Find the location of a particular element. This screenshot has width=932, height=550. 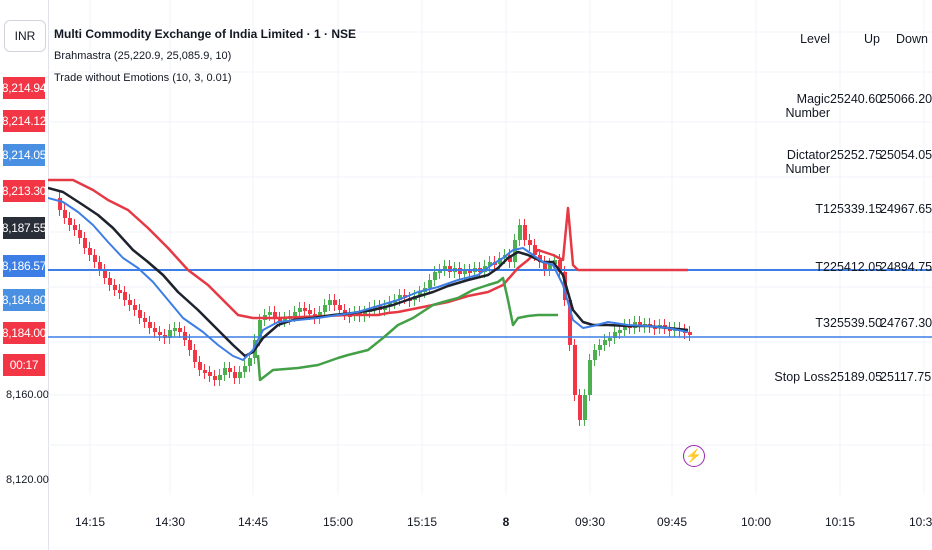

price-axis-label: 8,120.00 is located at coordinates (27, 480).